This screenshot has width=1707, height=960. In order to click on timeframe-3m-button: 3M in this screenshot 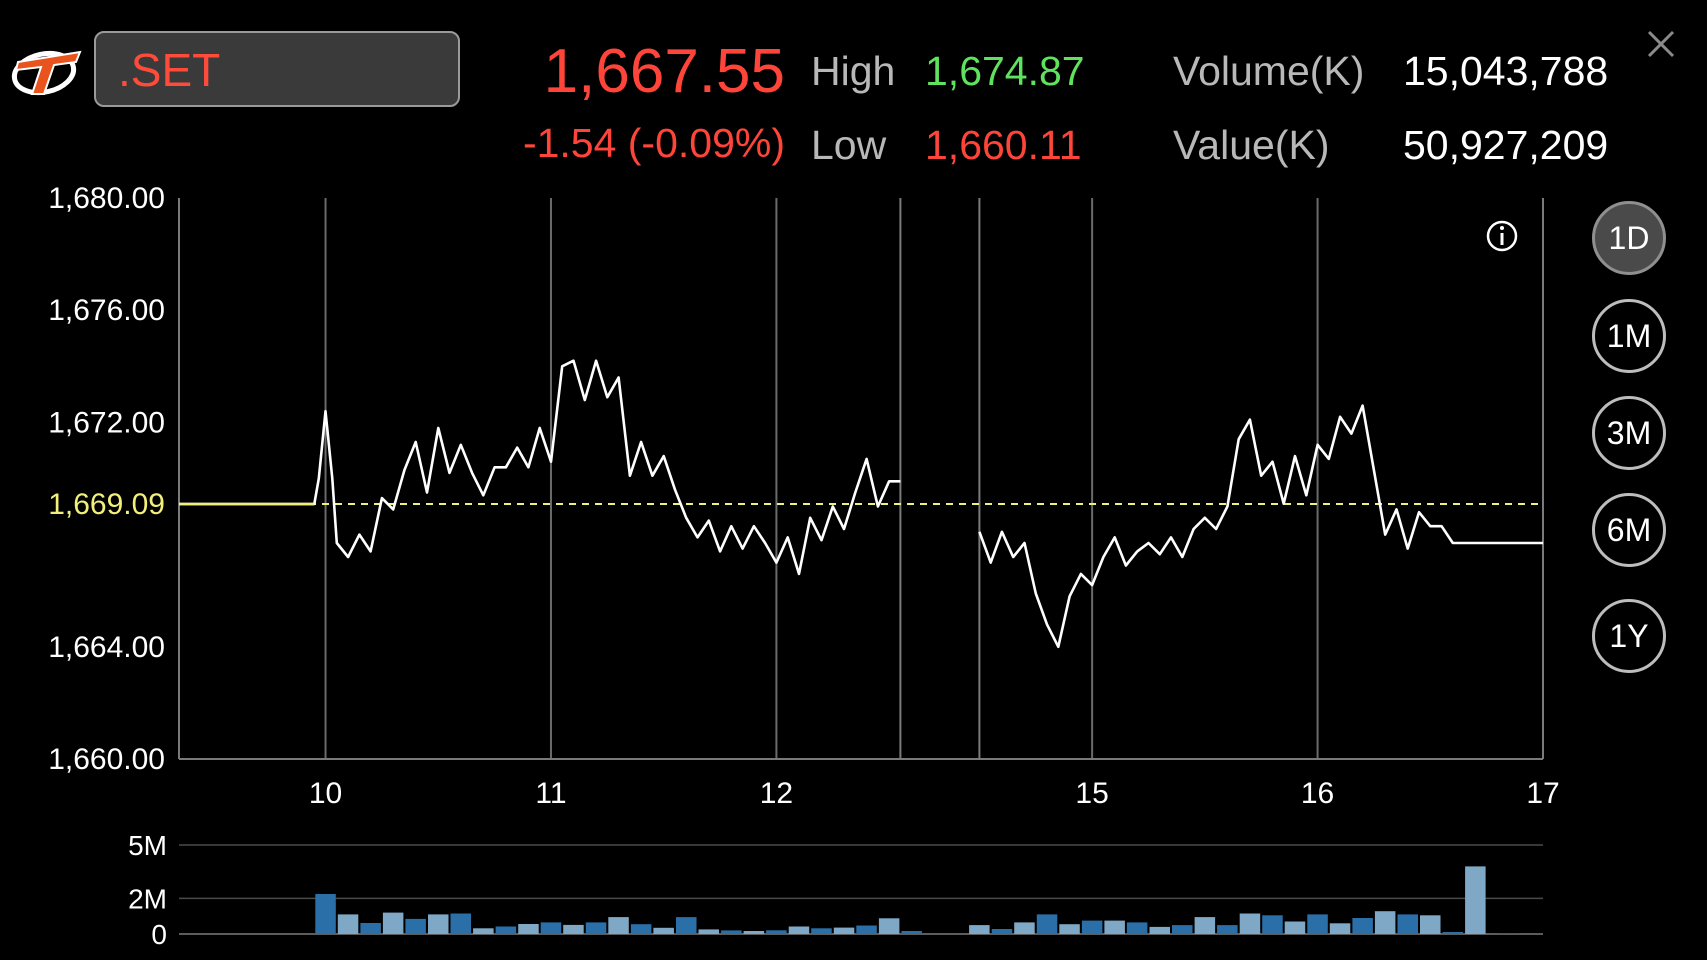, I will do `click(1629, 433)`.